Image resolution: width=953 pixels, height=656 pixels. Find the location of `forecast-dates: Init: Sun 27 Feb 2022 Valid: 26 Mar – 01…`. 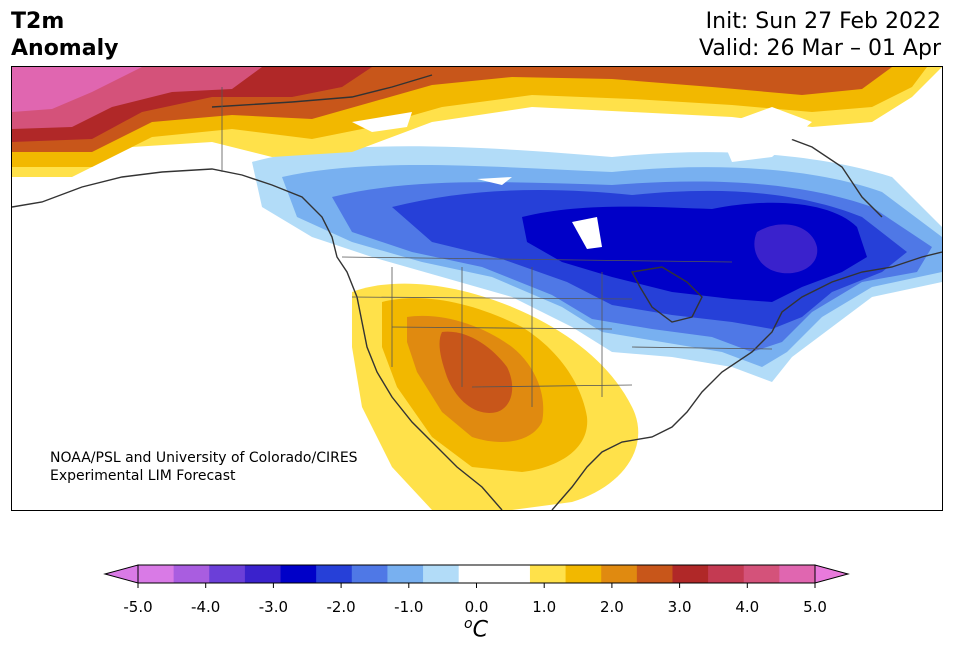

forecast-dates: Init: Sun 27 Feb 2022 Valid: 26 Mar – 01… is located at coordinates (820, 35).